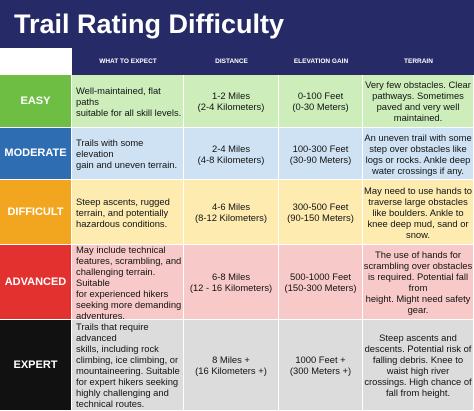  Describe the element at coordinates (127, 381) in the screenshot. I see `text-line: for expert hikers seeking` at that location.